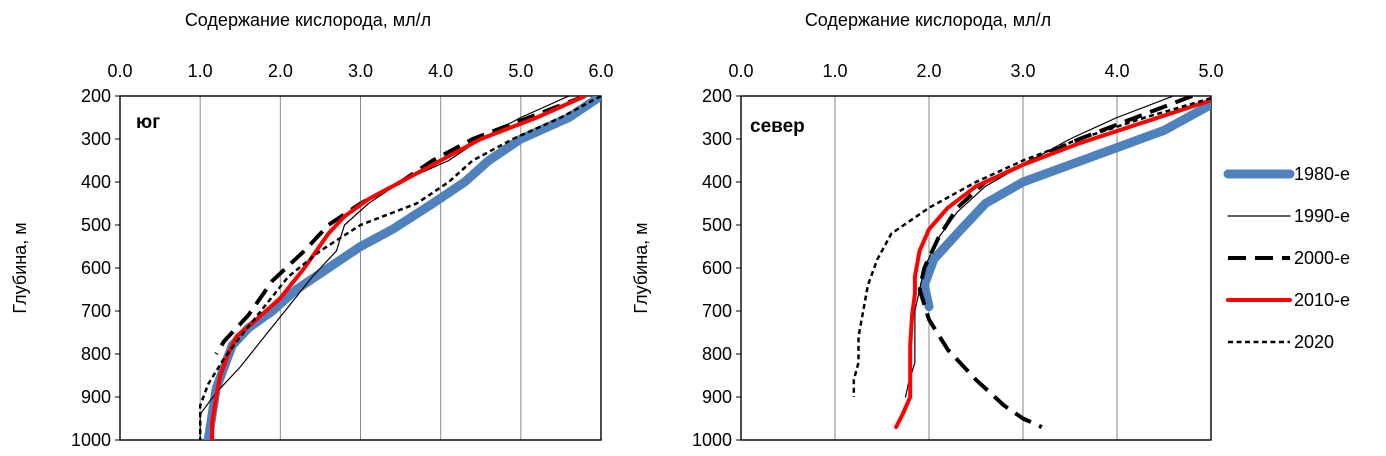 This screenshot has width=1386, height=456. I want to click on legend-label: 1980-е, so click(1322, 174).